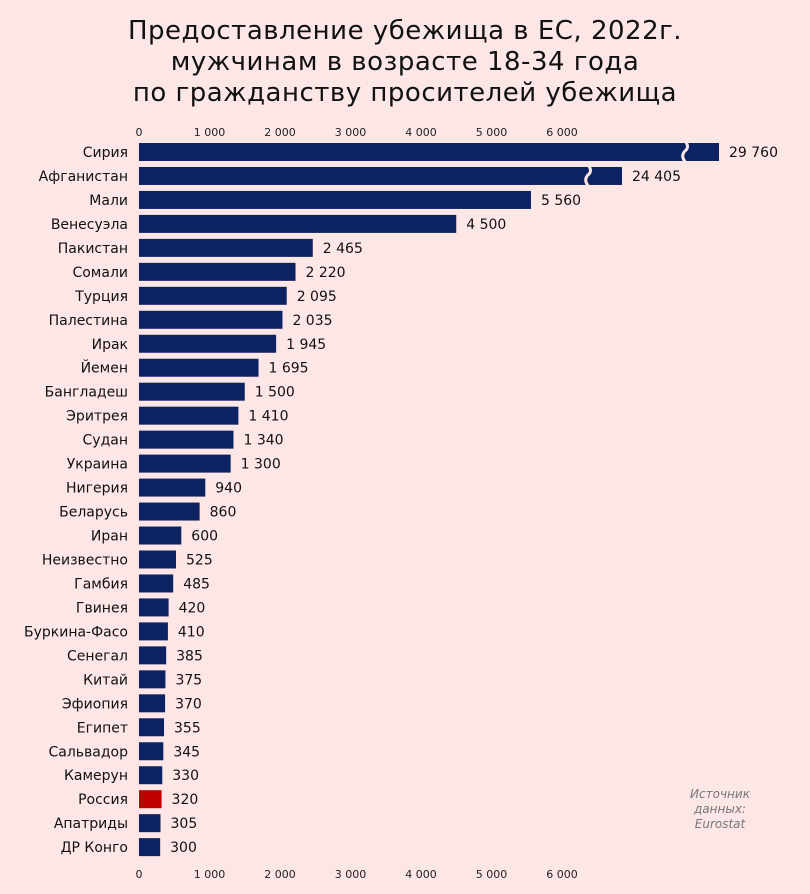 This screenshot has width=810, height=894. Describe the element at coordinates (343, 249) in the screenshot. I see `value-label: 2 465` at that location.